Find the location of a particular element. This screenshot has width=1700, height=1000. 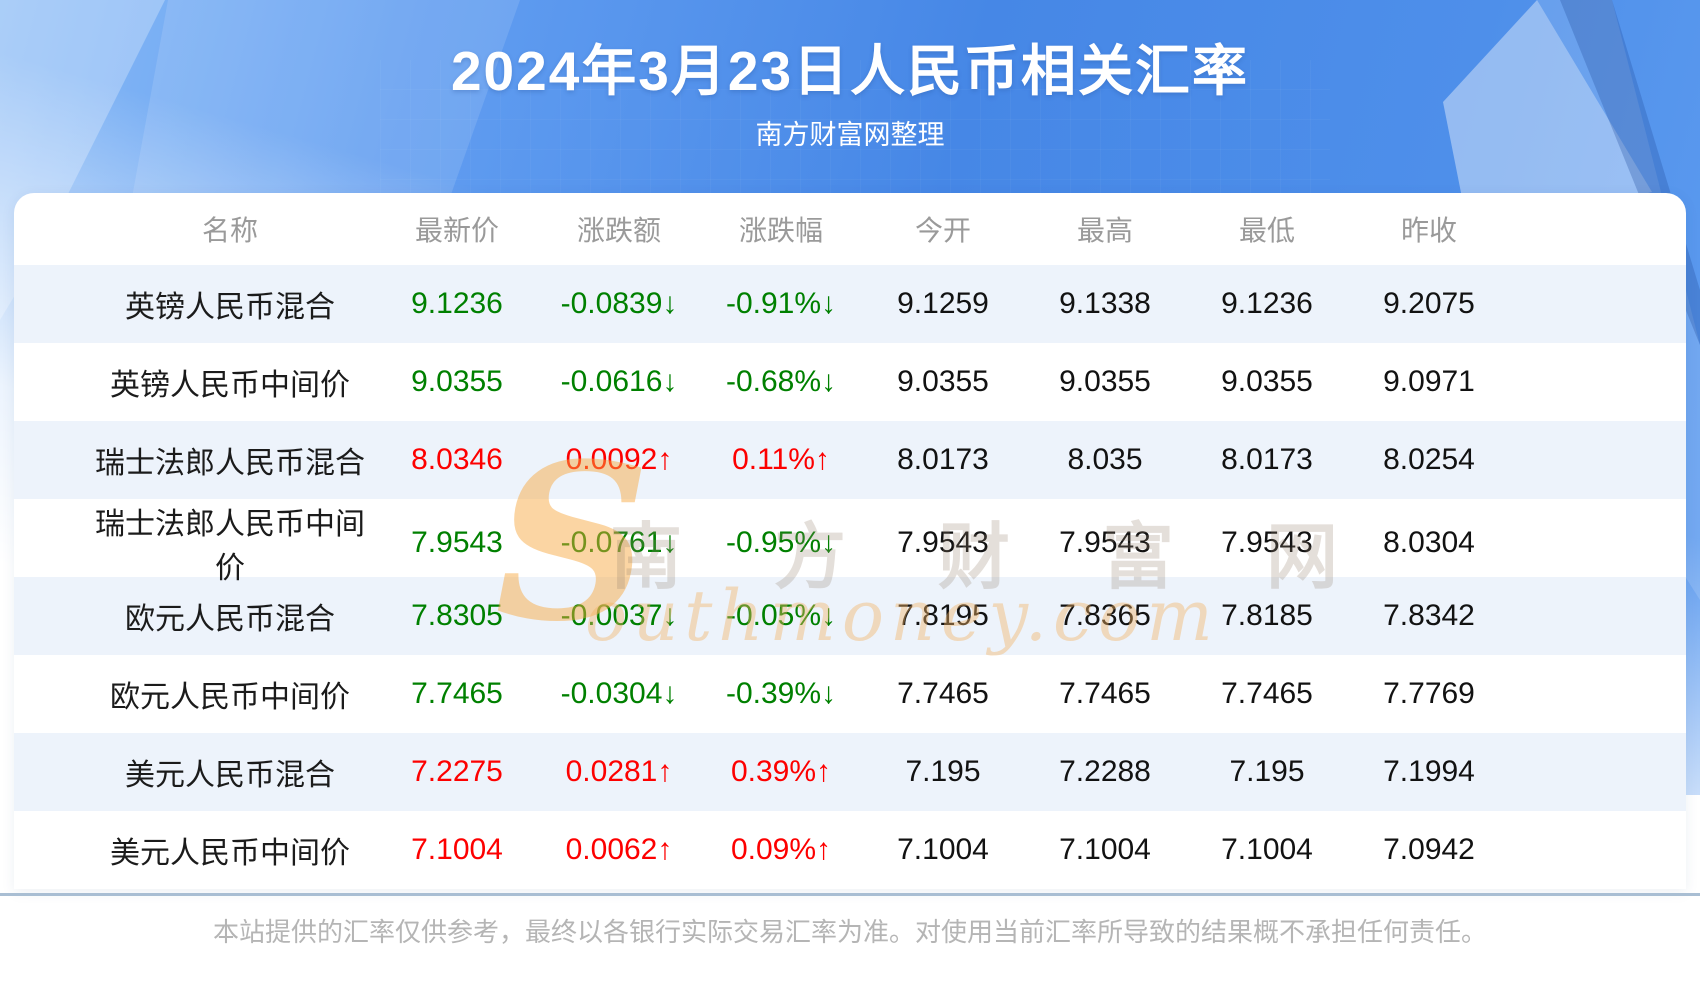

low-price: 7.195 is located at coordinates (1267, 771).